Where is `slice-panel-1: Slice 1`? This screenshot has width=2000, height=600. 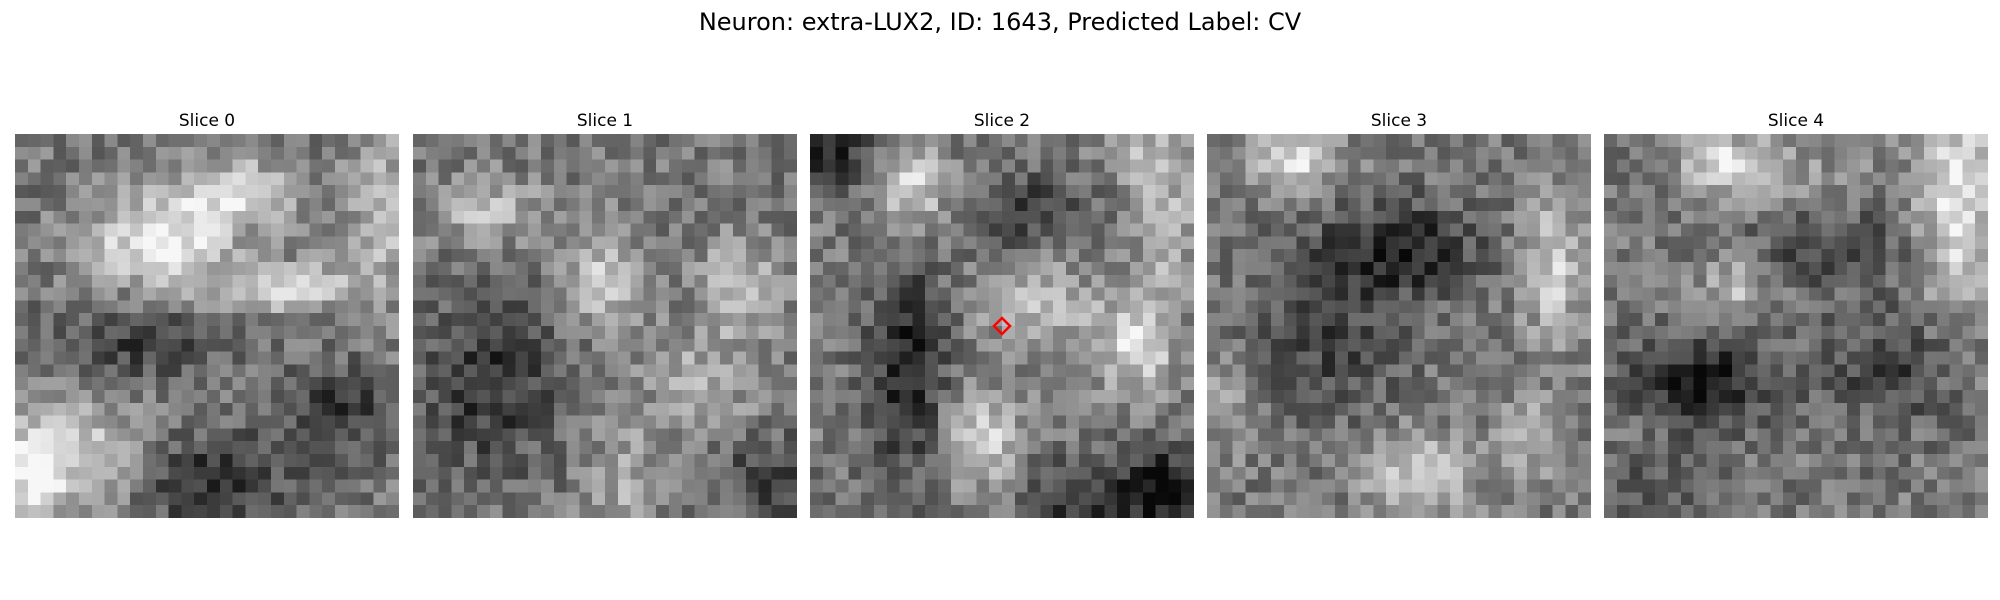
slice-panel-1: Slice 1 is located at coordinates (605, 314).